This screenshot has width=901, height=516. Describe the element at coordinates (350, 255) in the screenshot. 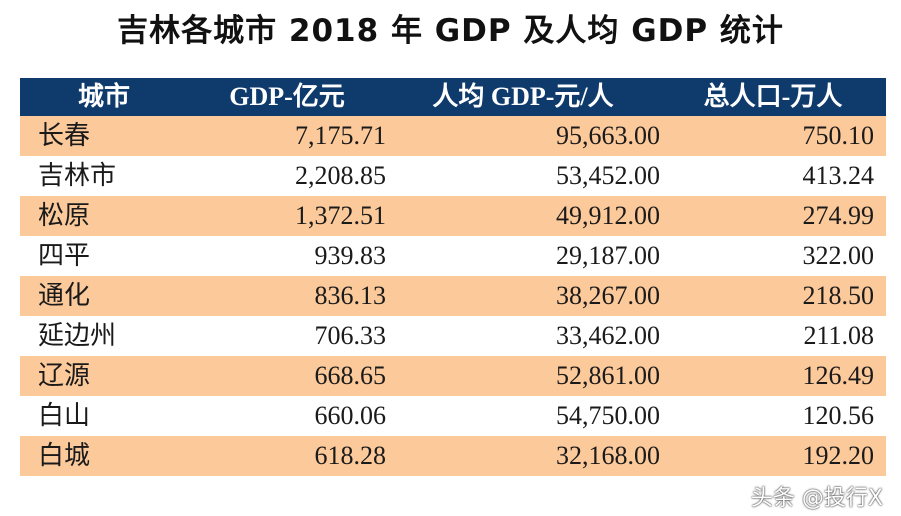

I see `cell-gdp: 939.83` at that location.